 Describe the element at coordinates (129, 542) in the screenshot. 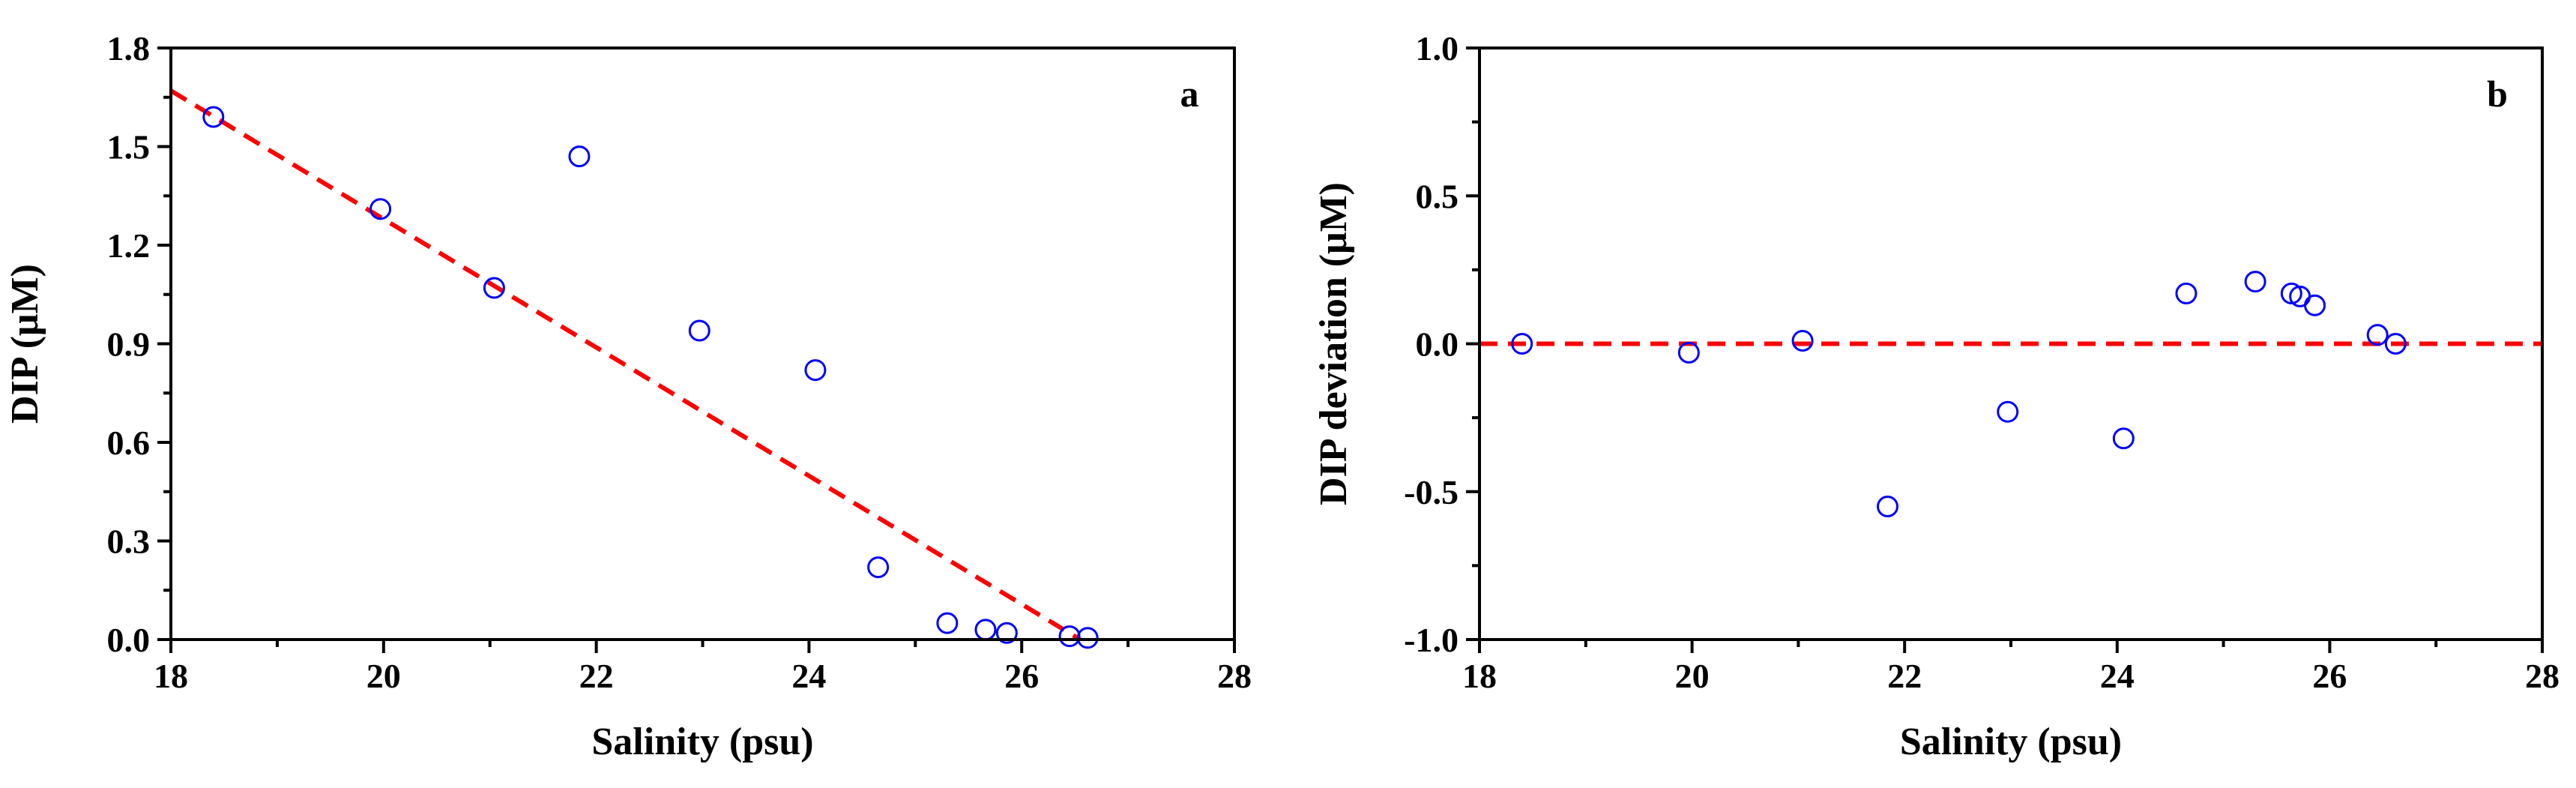

I see `y-tick-label: 0.3` at that location.